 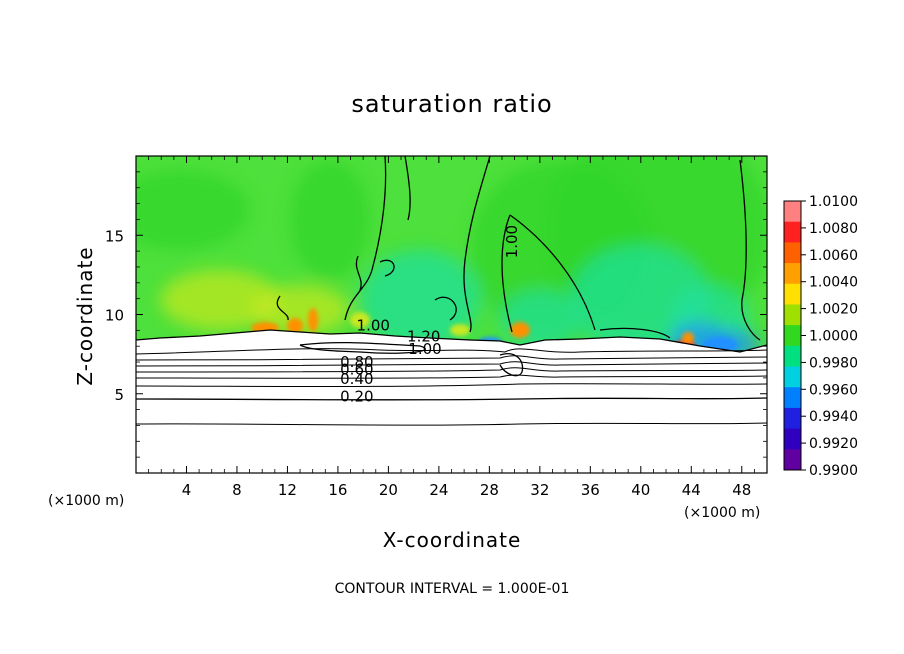 I want to click on colorbar-tick-label: 0.9980, so click(x=833, y=363).